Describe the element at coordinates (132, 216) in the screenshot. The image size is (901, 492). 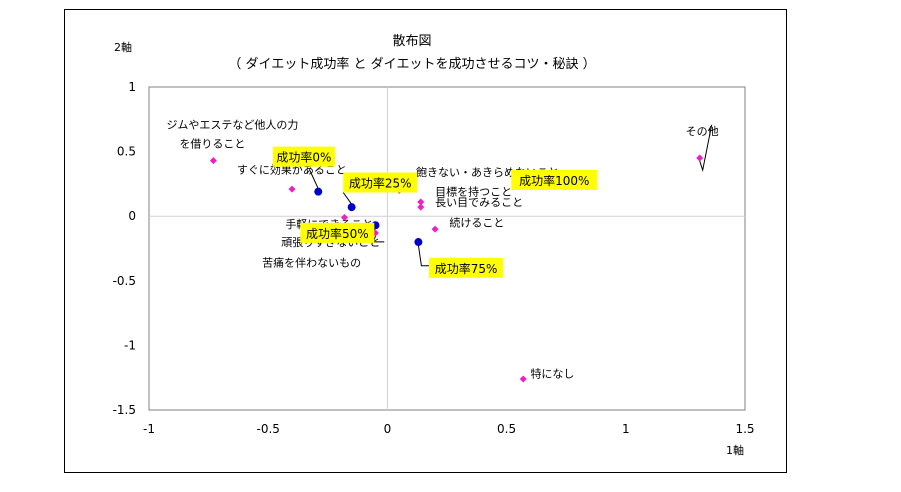
I see `y-tick-label: 0` at that location.